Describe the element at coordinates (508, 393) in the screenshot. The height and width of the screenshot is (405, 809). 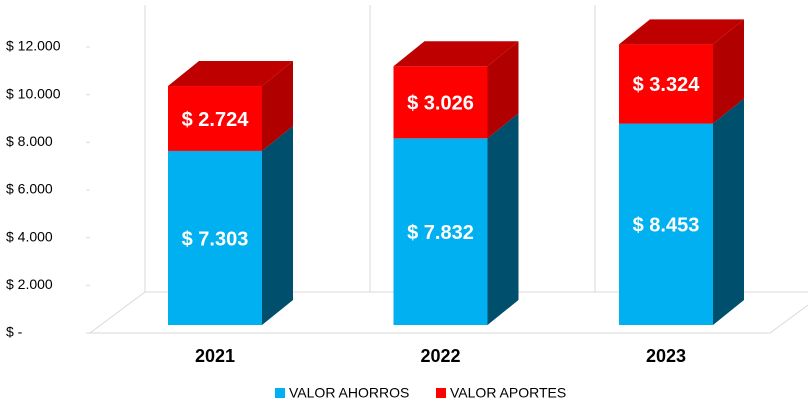
I see `legend-label: VALOR APORTES` at that location.